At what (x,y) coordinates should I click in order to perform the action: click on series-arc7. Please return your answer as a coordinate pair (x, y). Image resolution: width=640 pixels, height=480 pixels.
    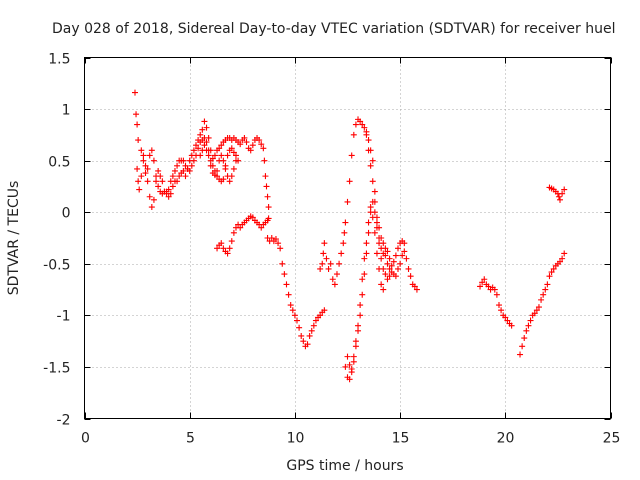
    Looking at the image, I should click on (382, 285).